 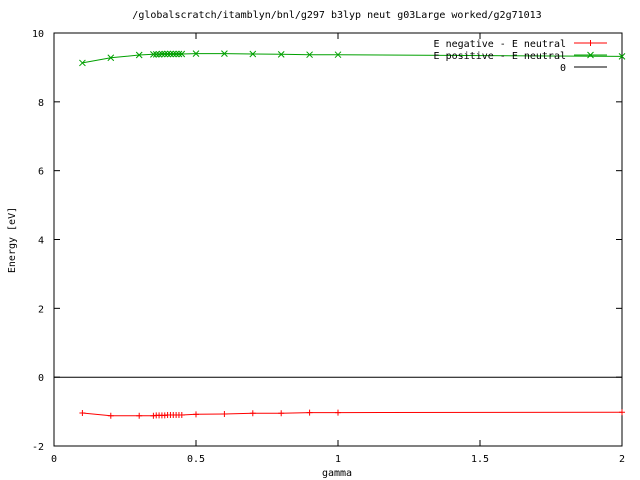 What do you see at coordinates (38, 447) in the screenshot?
I see `y-tick-label: -2` at bounding box center [38, 447].